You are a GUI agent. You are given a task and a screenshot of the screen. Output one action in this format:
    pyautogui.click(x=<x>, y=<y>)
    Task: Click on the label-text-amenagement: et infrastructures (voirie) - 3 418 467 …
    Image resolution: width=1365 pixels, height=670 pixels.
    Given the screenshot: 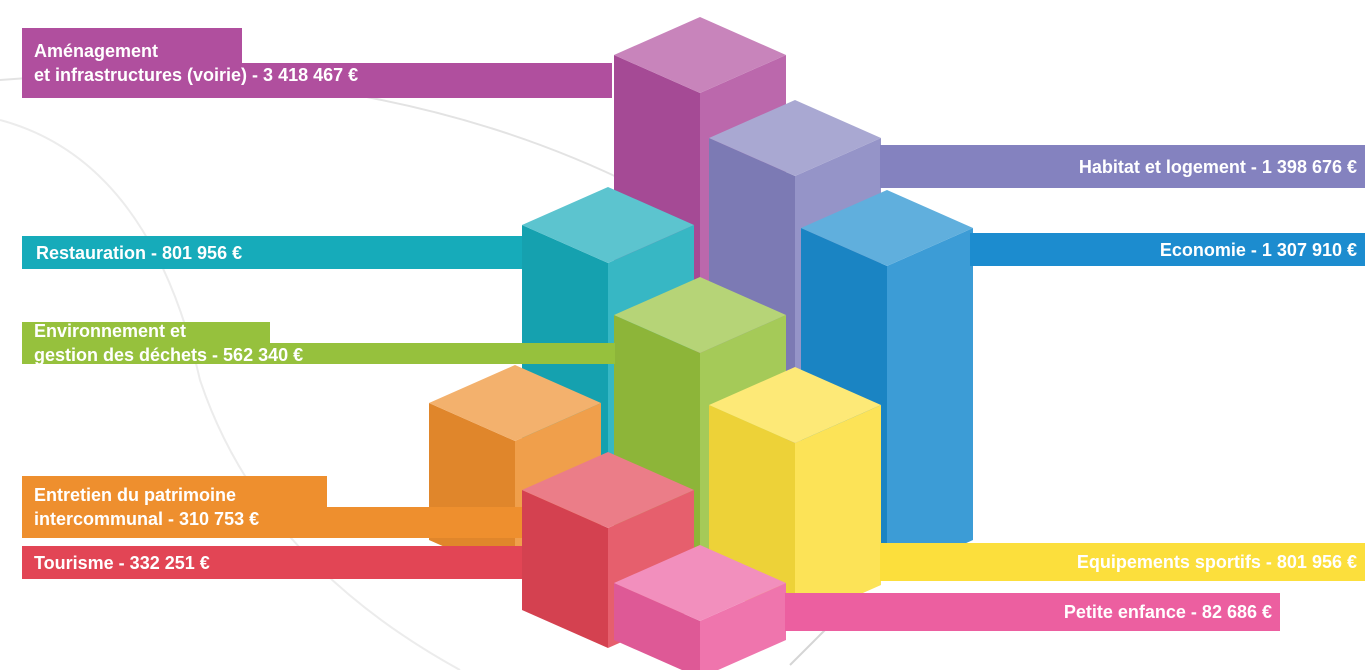 What is the action you would take?
    pyautogui.click(x=196, y=75)
    